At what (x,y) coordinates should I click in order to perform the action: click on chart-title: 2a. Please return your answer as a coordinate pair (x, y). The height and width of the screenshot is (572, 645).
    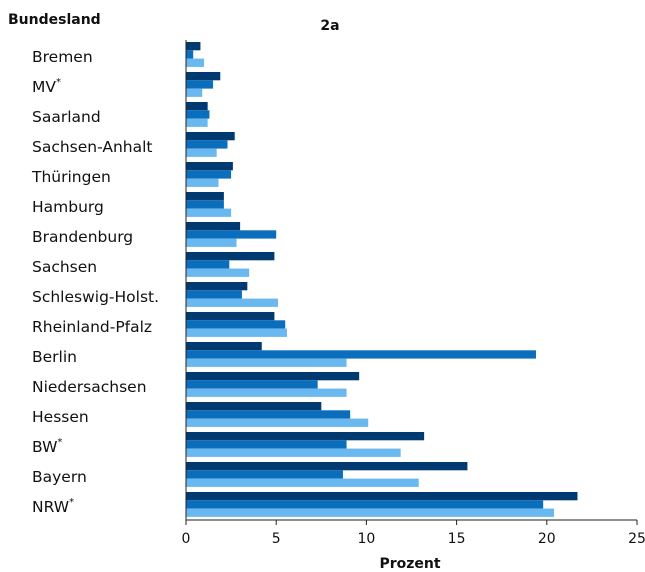
    Looking at the image, I should click on (329, 26).